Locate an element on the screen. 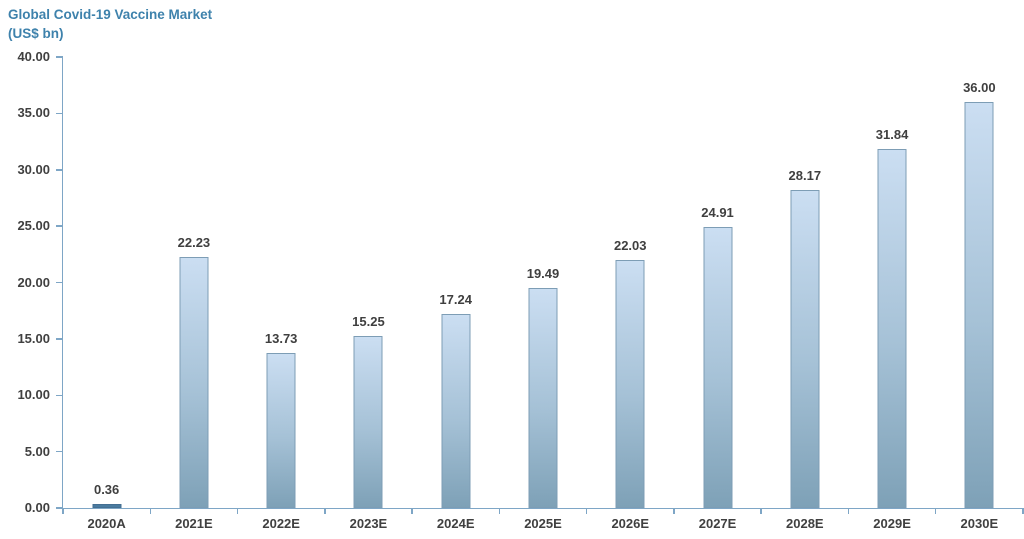 The width and height of the screenshot is (1024, 539). category-slot-2020A: 0.36 2020A is located at coordinates (106, 294).